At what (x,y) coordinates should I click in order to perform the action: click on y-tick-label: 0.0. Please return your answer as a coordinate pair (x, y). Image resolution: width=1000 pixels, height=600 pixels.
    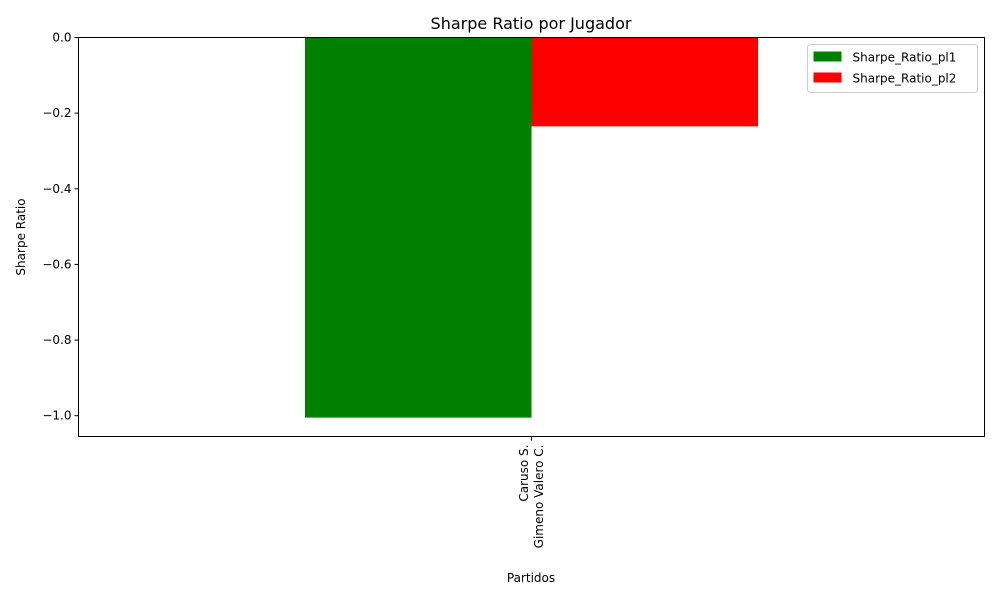
    Looking at the image, I should click on (61, 38).